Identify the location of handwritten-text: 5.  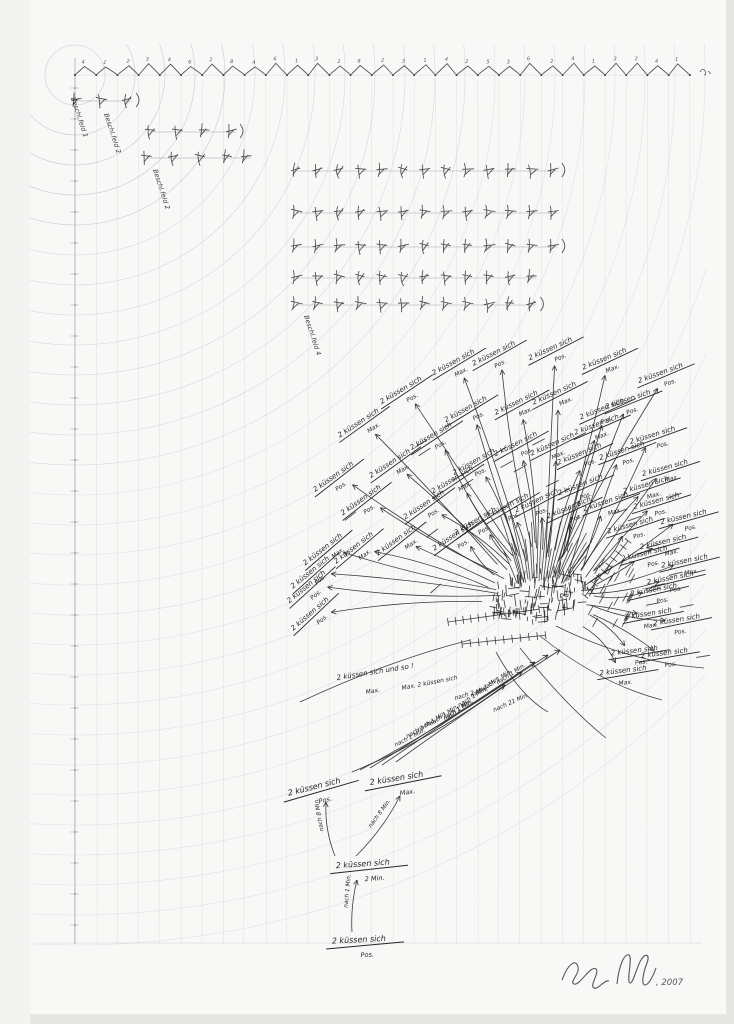
(488, 62).